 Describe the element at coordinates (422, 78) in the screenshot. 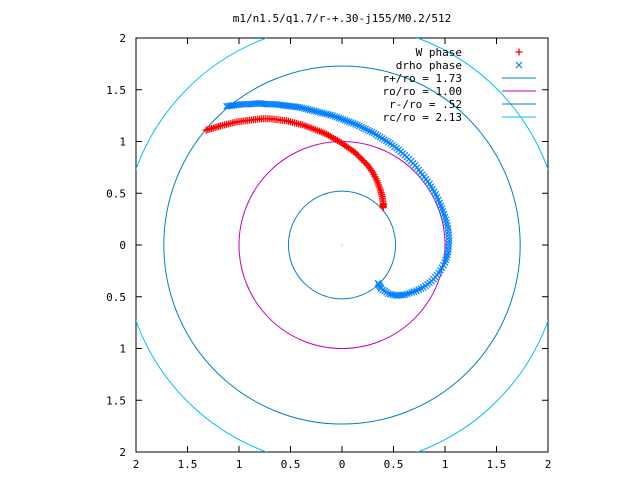

I see `legend-label: r+/ro = 1.73` at that location.